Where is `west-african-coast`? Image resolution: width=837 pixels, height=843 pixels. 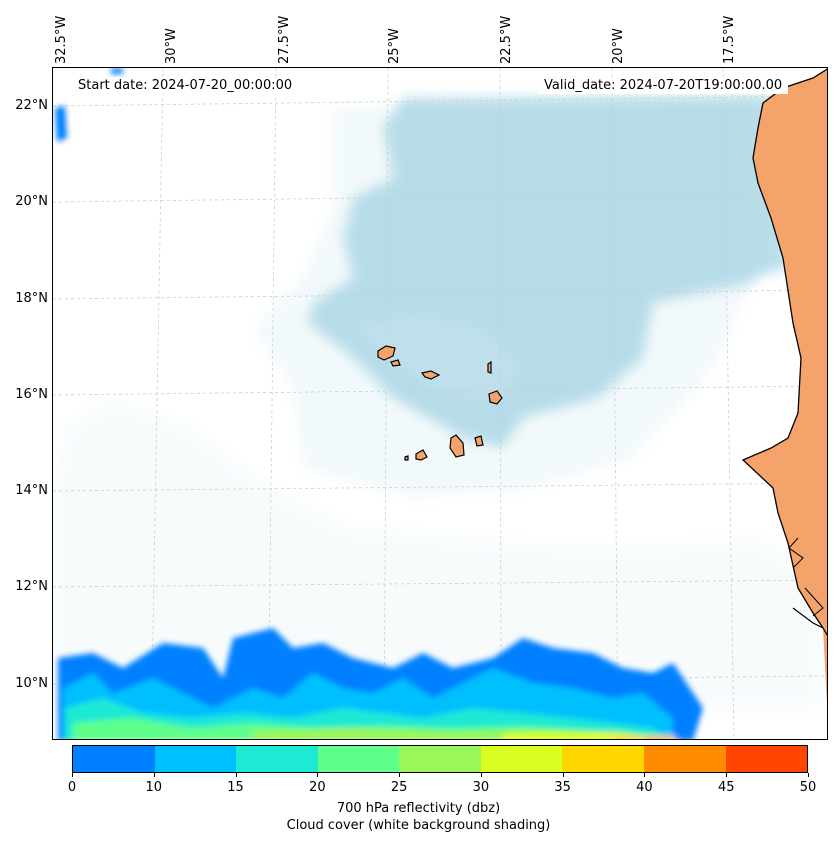 west-african-coast is located at coordinates (784, 386).